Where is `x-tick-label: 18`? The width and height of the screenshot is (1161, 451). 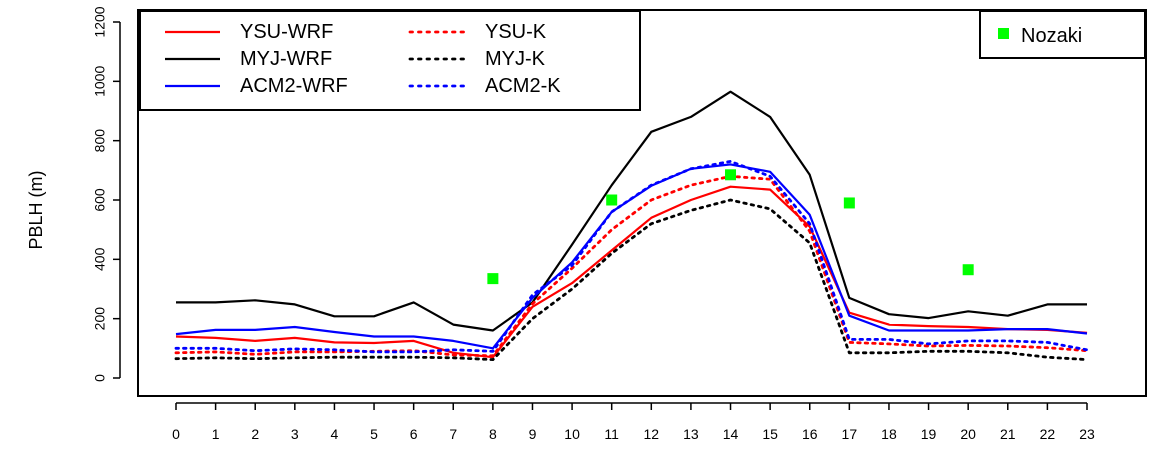
x-tick-label: 18 is located at coordinates (889, 434).